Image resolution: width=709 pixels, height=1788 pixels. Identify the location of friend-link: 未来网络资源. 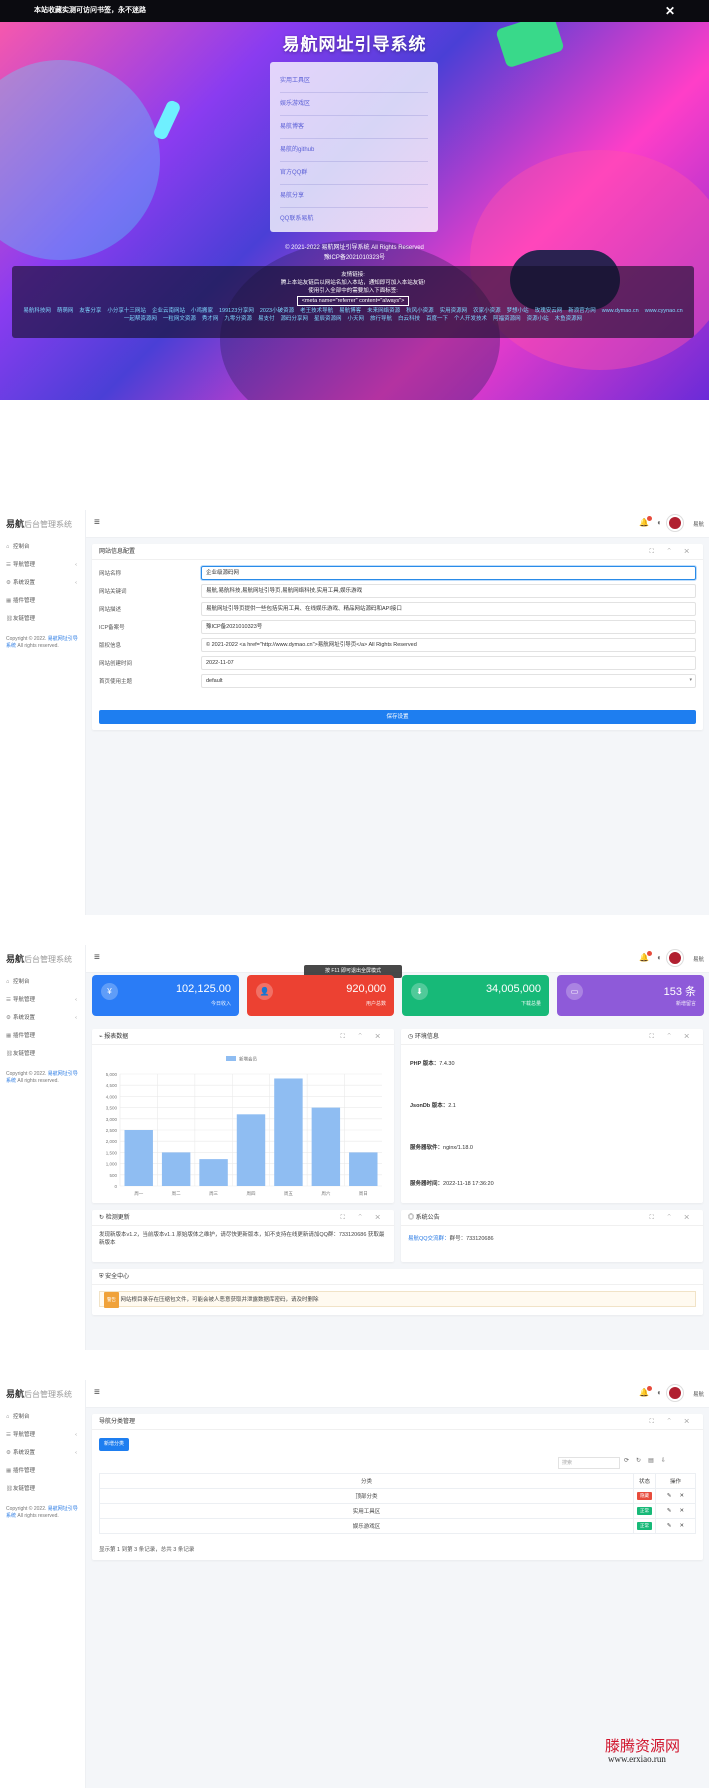
(384, 311).